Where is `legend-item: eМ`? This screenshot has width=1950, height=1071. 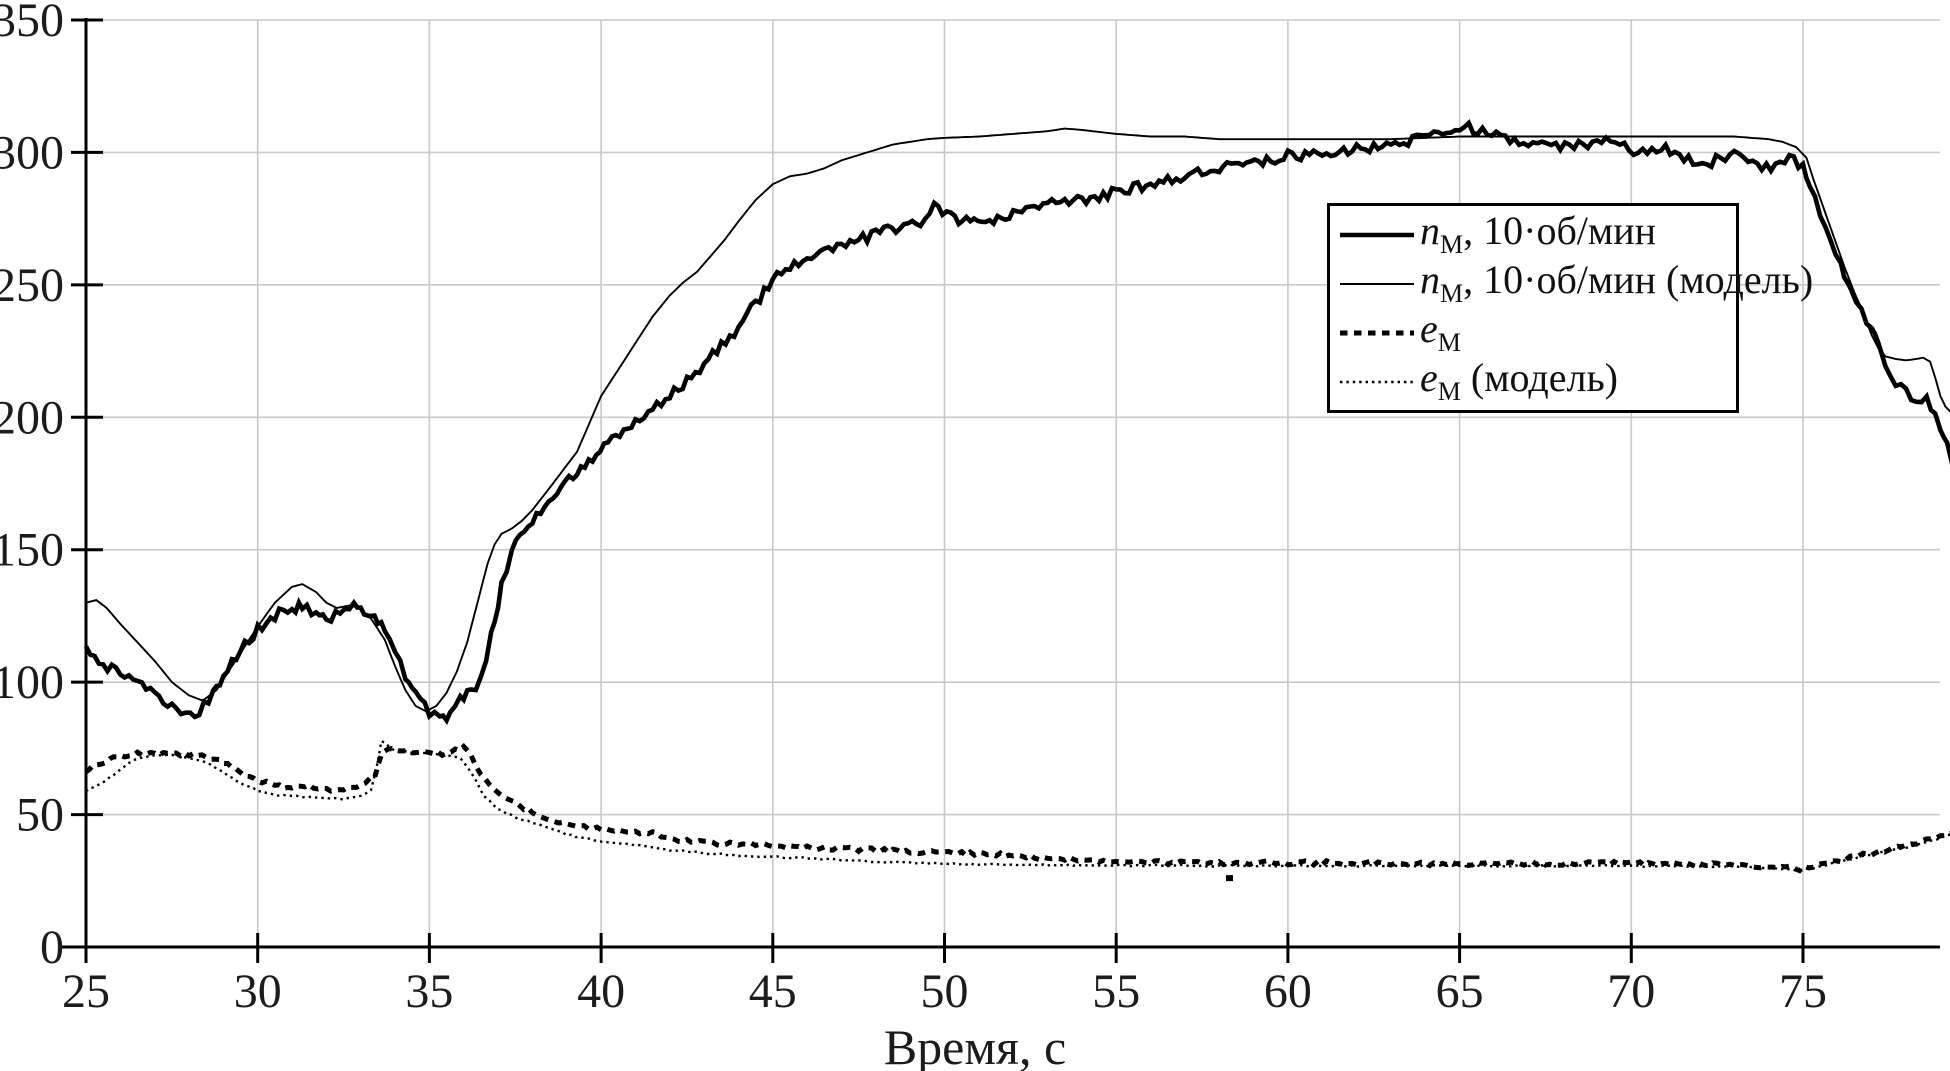 legend-item: eМ is located at coordinates (1534, 332).